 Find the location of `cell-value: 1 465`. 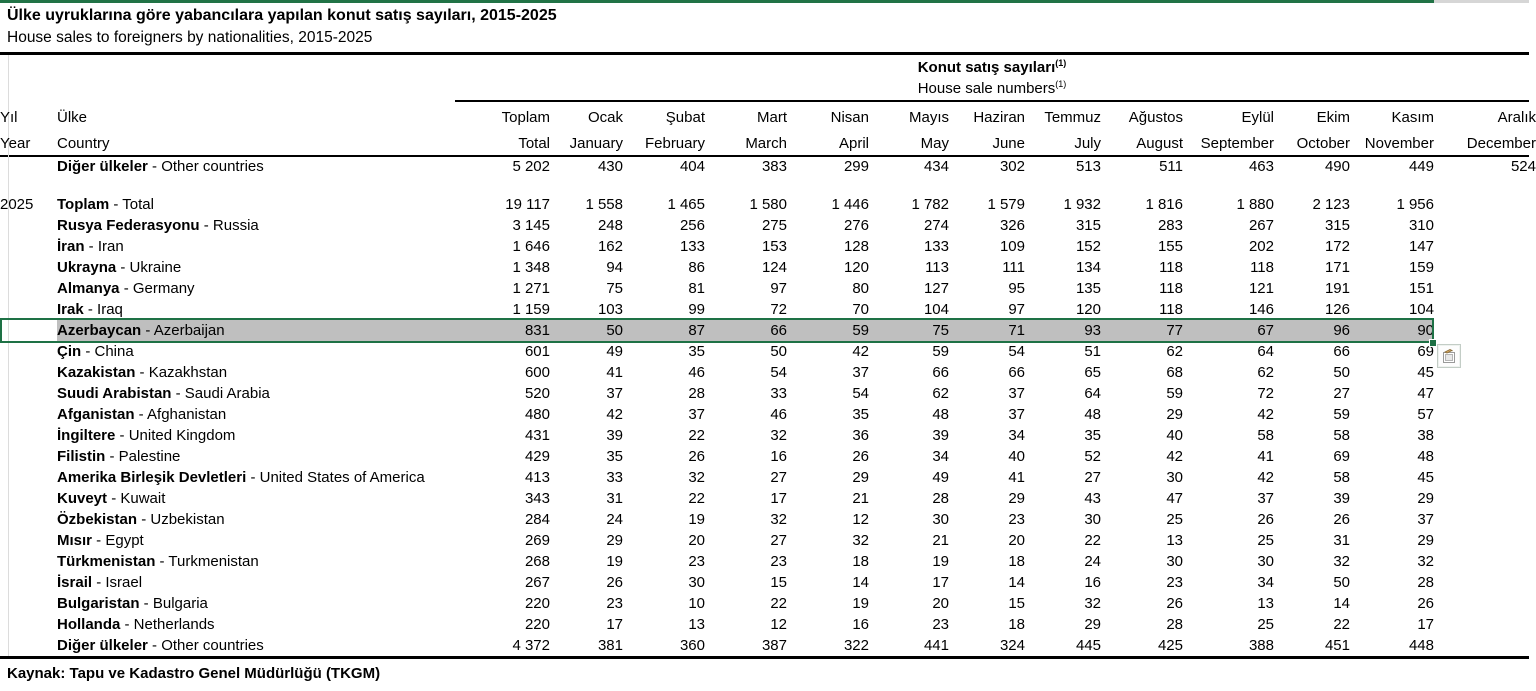

cell-value: 1 465 is located at coordinates (686, 204).